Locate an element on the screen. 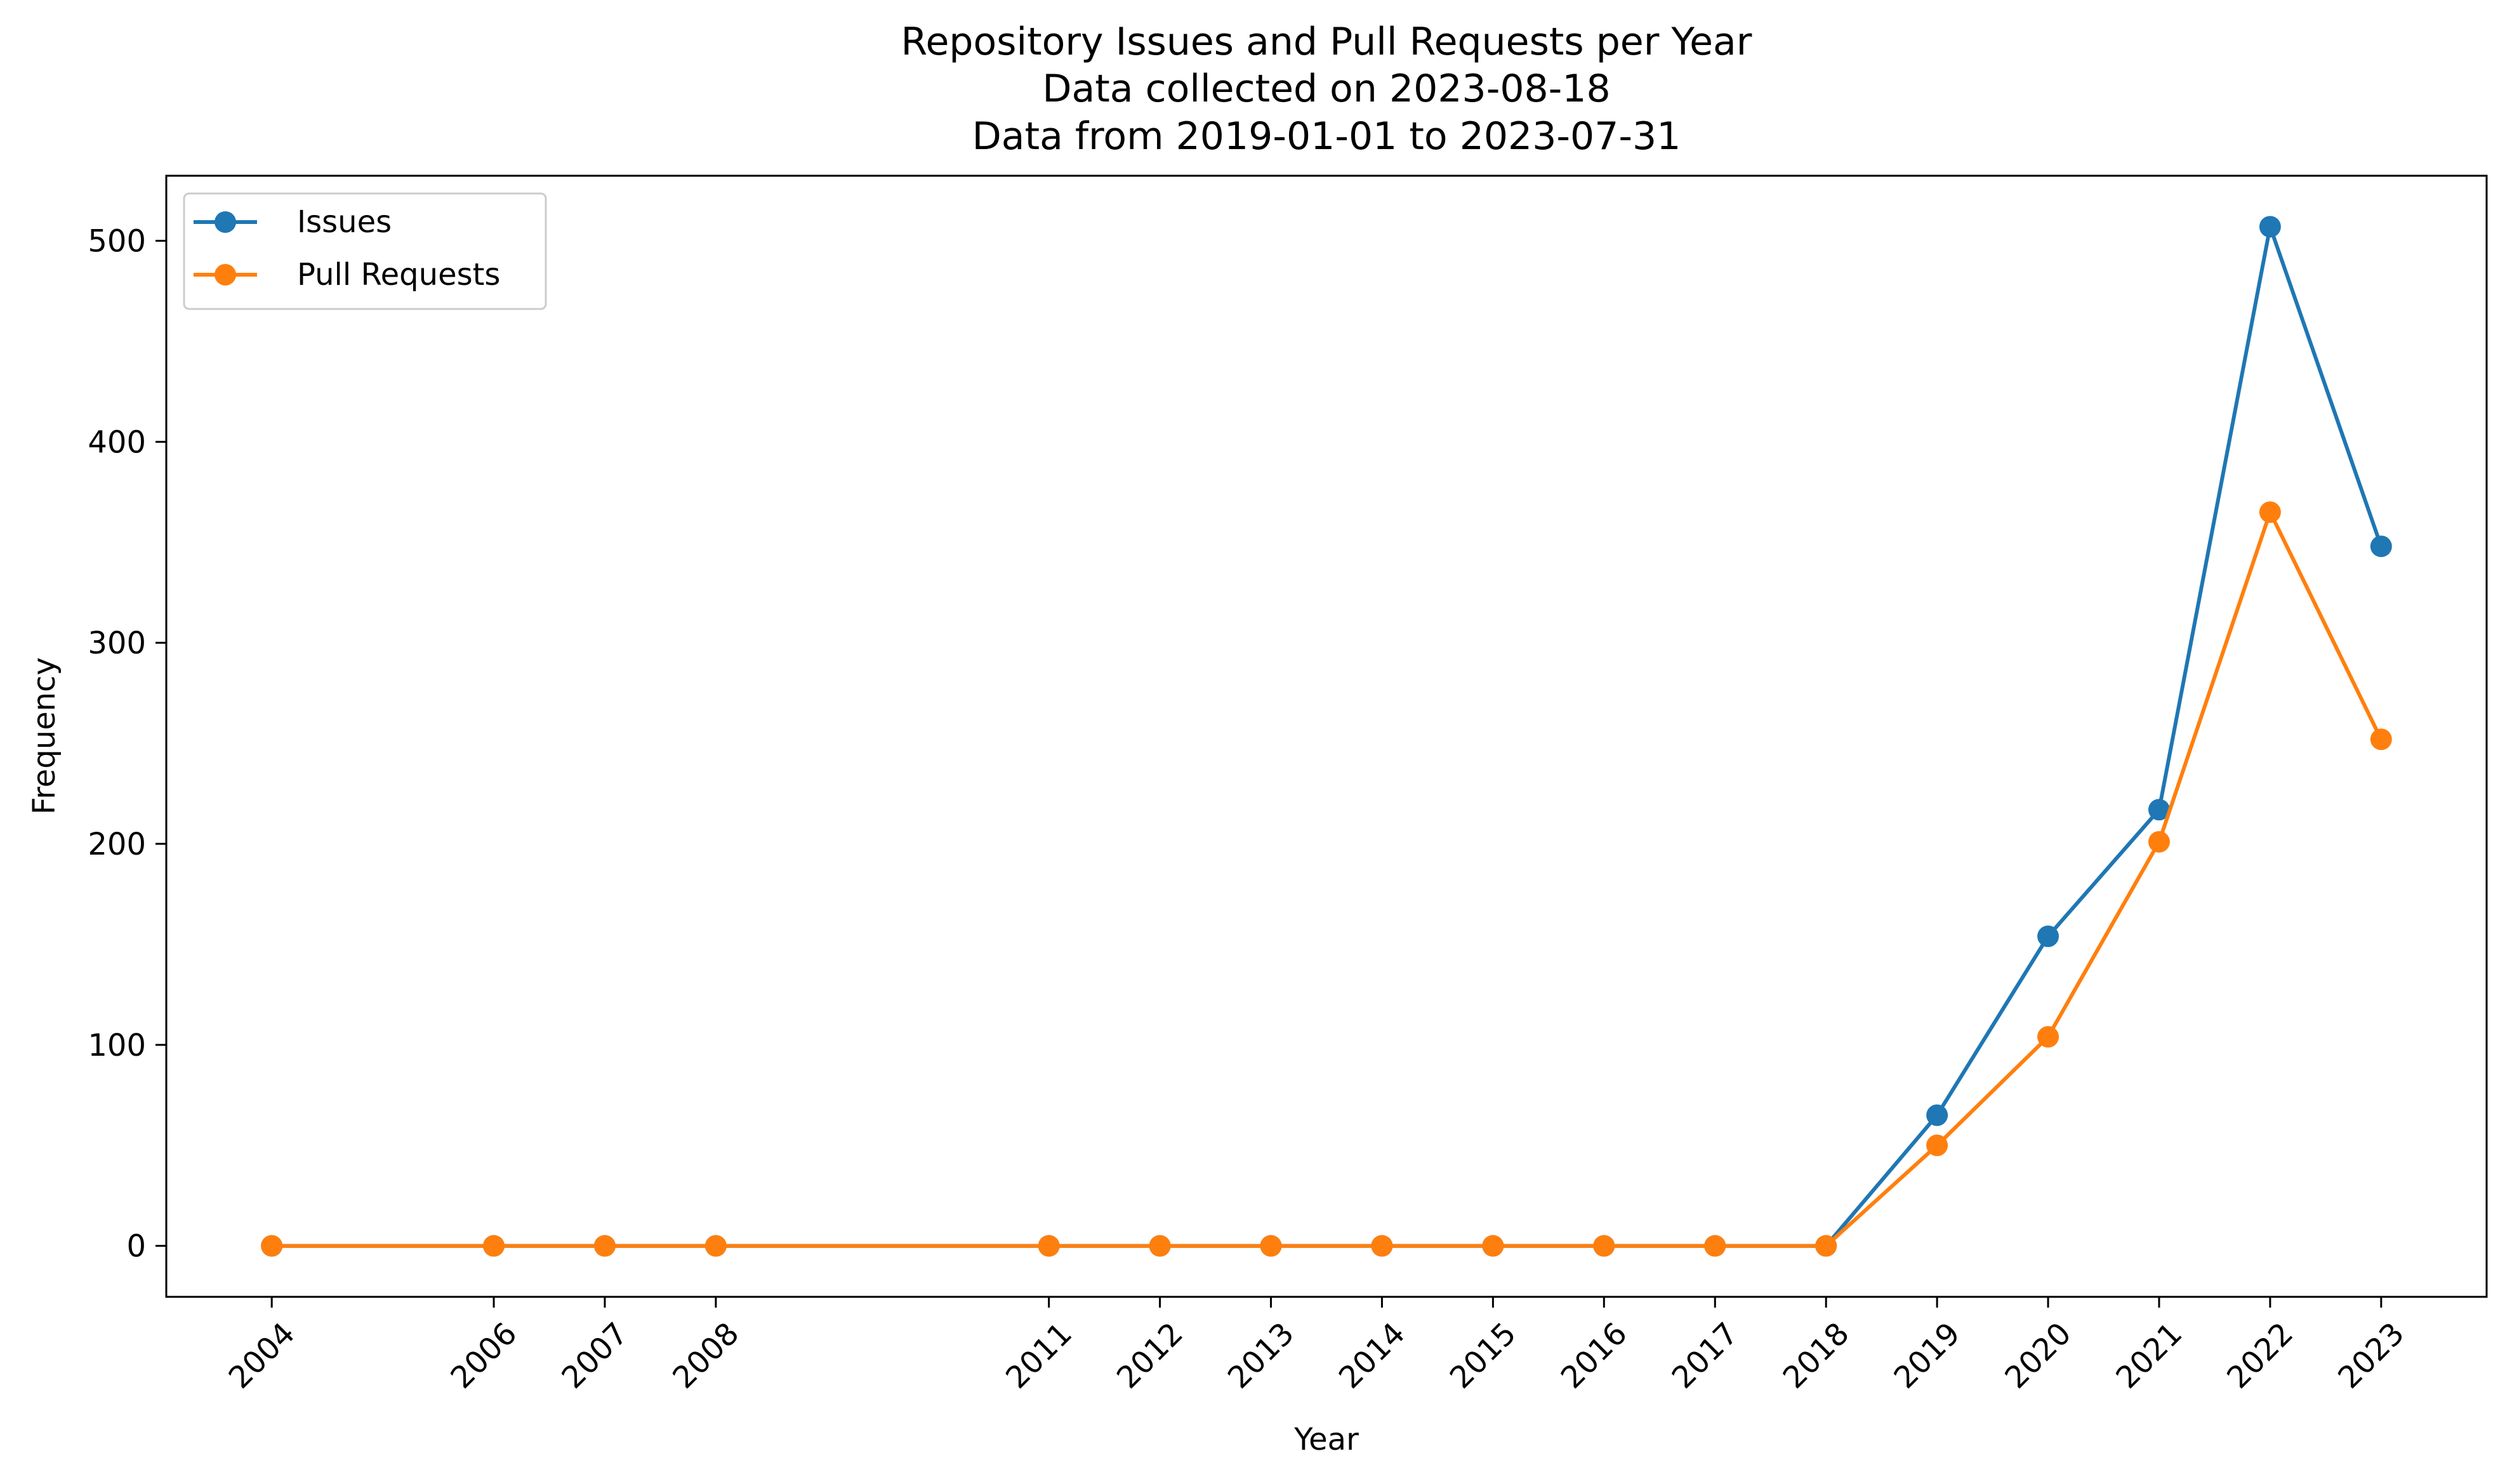 Image resolution: width=2512 pixels, height=1484 pixels. y-tick-label: 200 is located at coordinates (117, 845).